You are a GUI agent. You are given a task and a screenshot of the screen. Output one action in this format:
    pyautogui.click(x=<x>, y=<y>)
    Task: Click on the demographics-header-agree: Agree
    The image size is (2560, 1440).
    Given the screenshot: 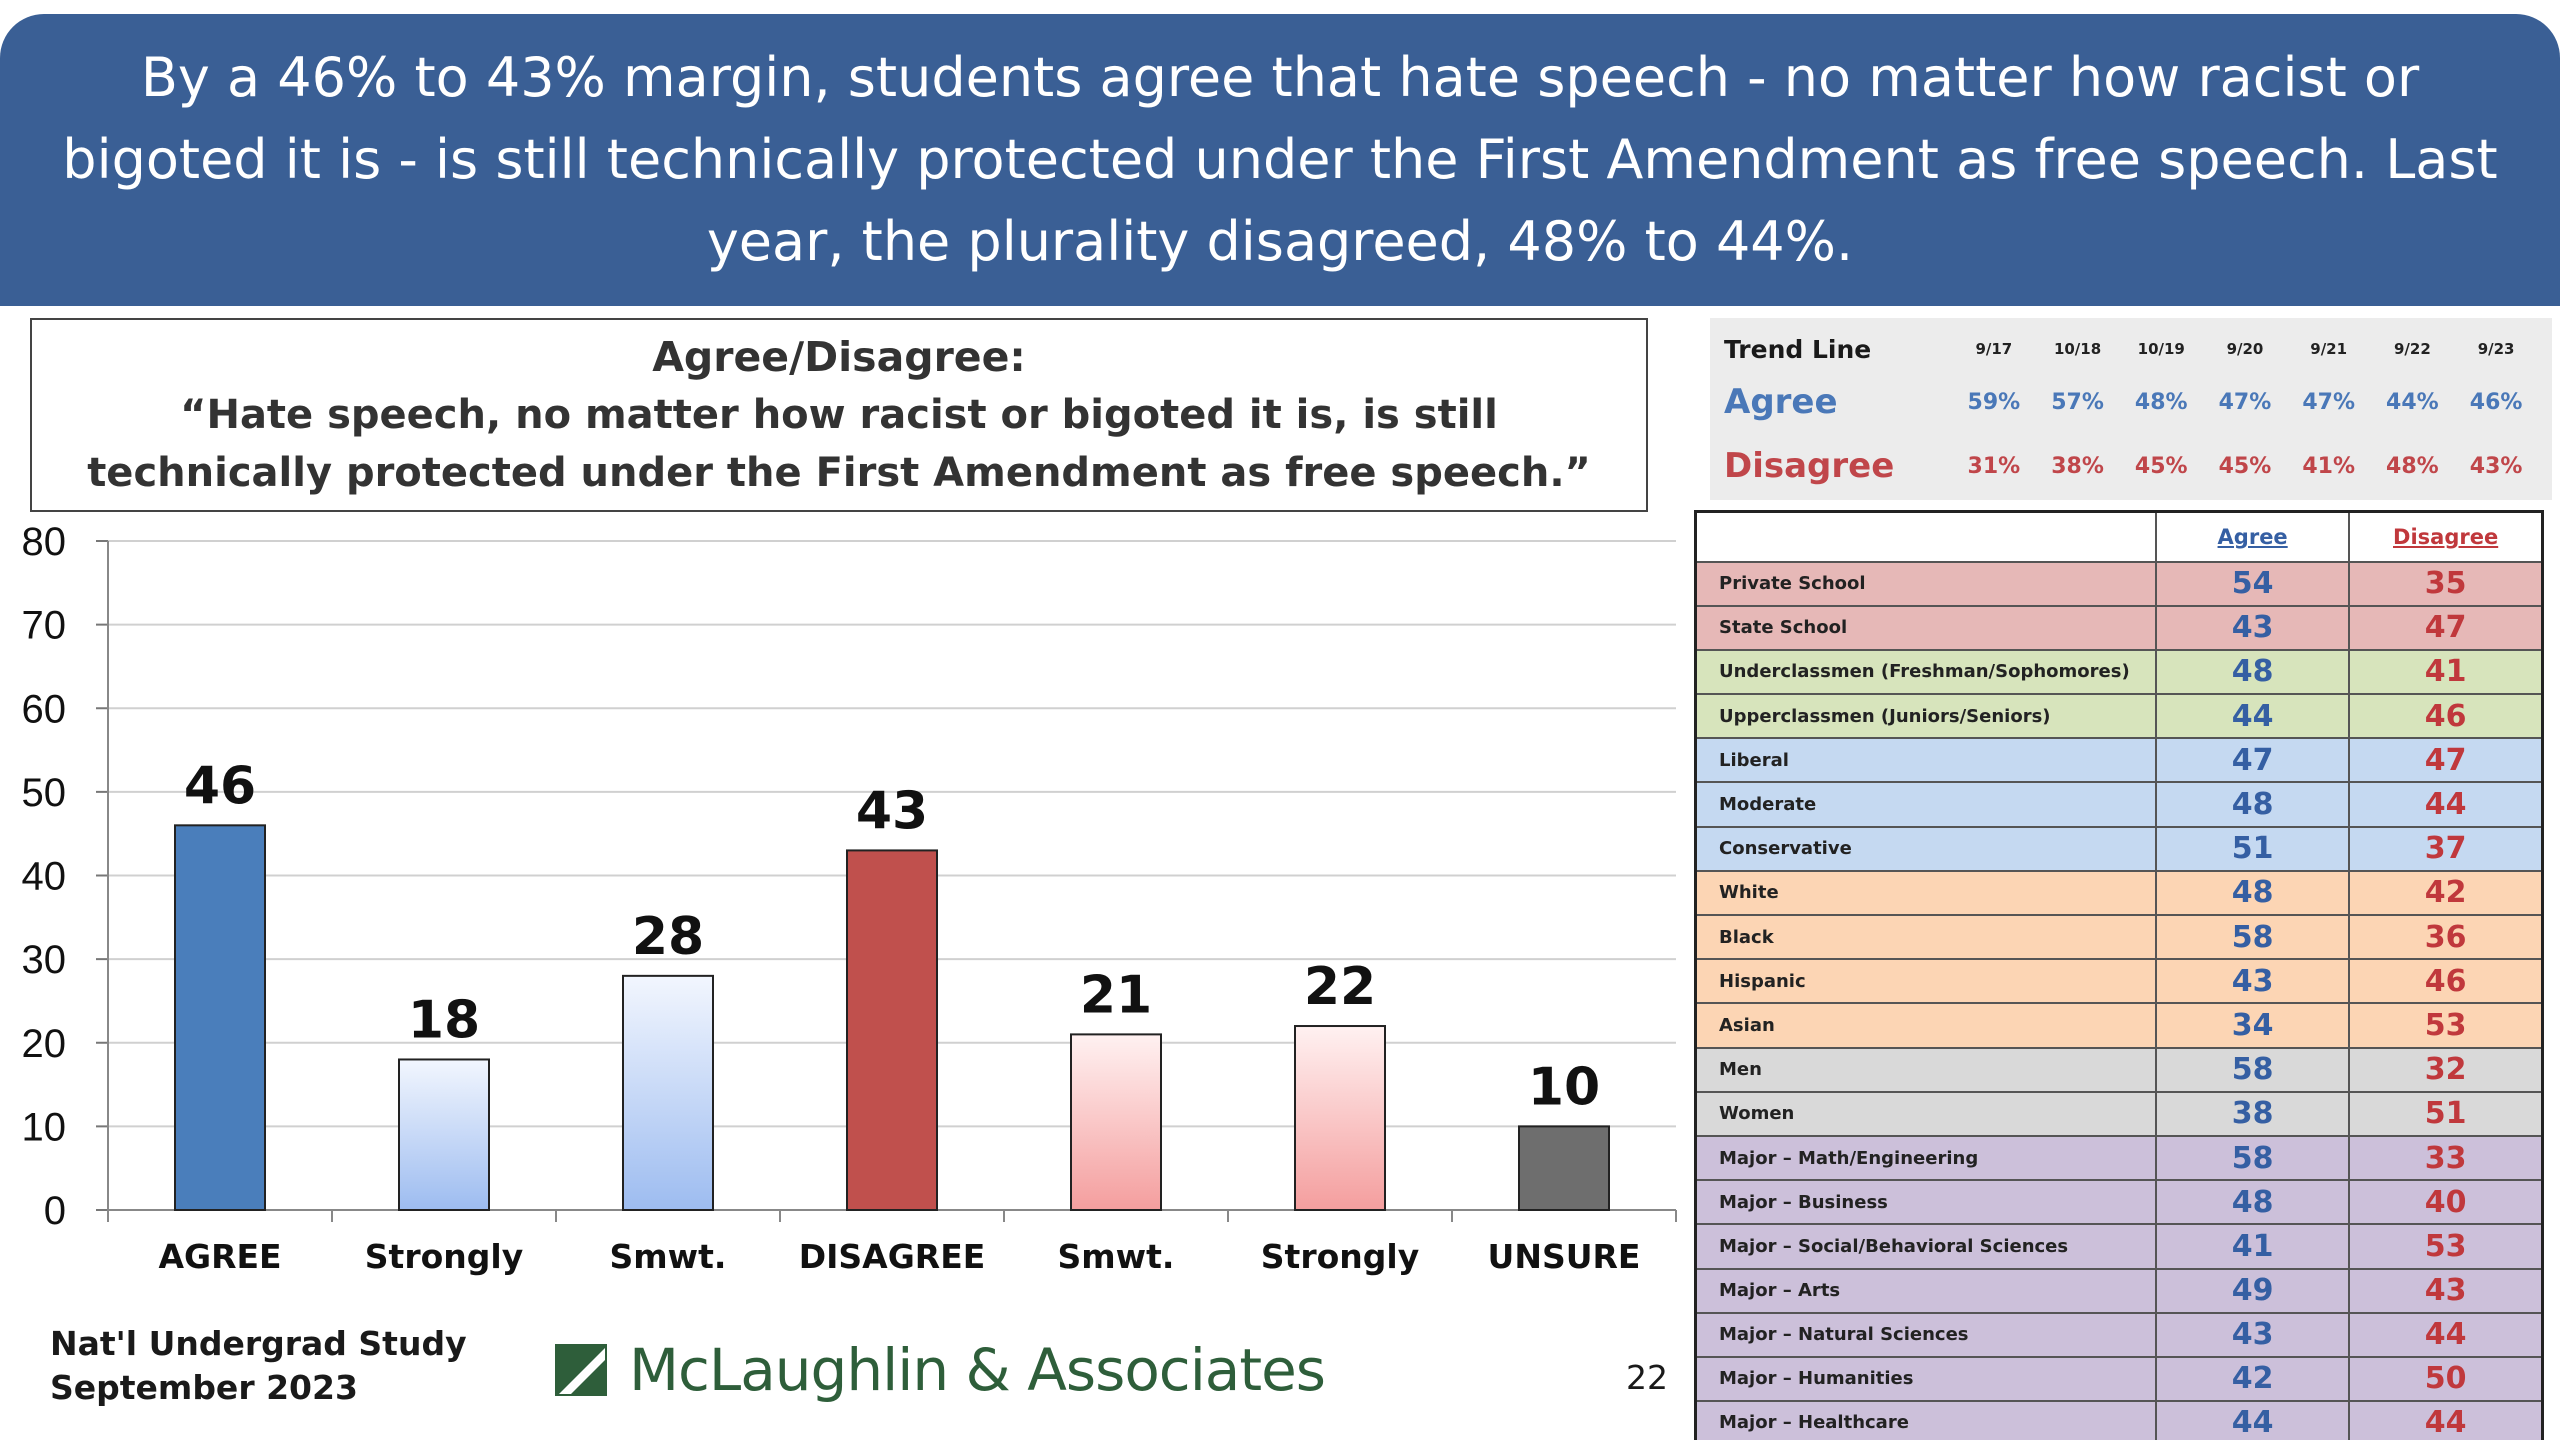 What is the action you would take?
    pyautogui.click(x=2252, y=536)
    